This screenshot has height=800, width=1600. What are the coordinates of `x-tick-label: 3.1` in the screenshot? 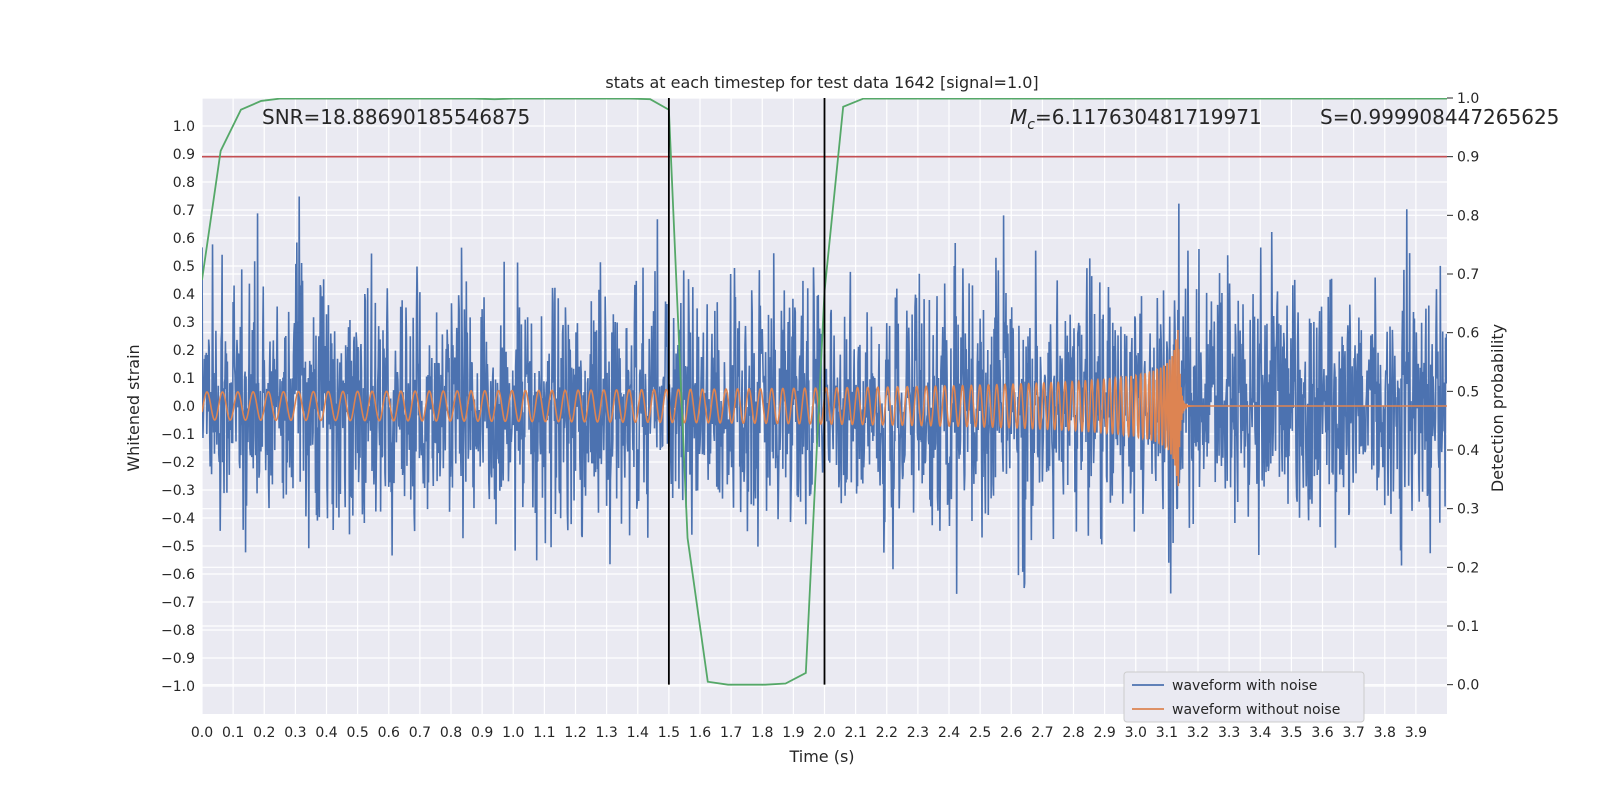 It's located at (1167, 733).